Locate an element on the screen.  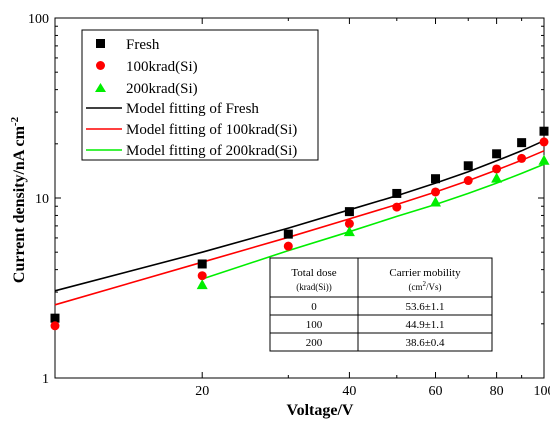
x-axis-label: Voltage/V is located at coordinates (320, 410).